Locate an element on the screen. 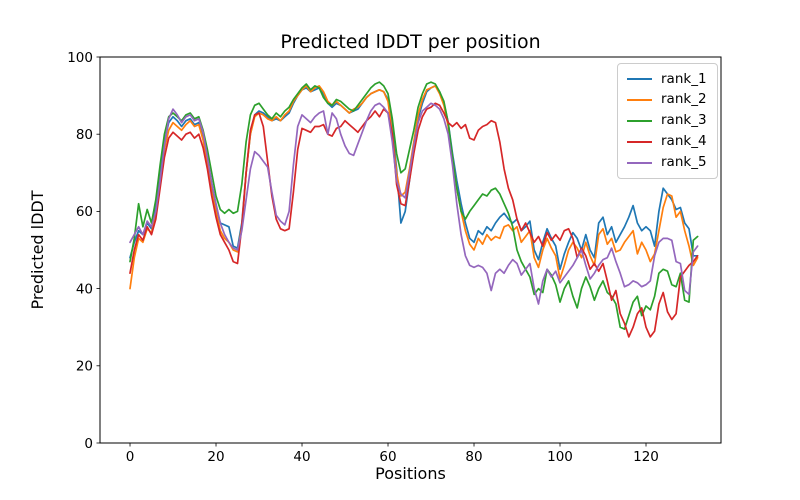  x-tick-label: 20 is located at coordinates (215, 457).